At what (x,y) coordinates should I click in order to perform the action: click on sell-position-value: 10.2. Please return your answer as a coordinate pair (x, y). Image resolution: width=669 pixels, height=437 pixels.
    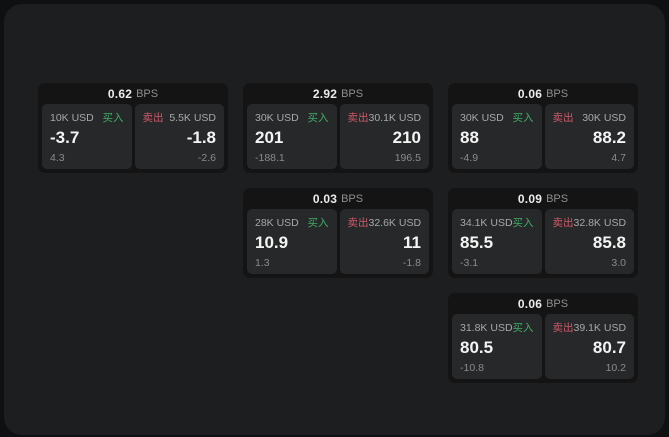
    Looking at the image, I should click on (615, 368).